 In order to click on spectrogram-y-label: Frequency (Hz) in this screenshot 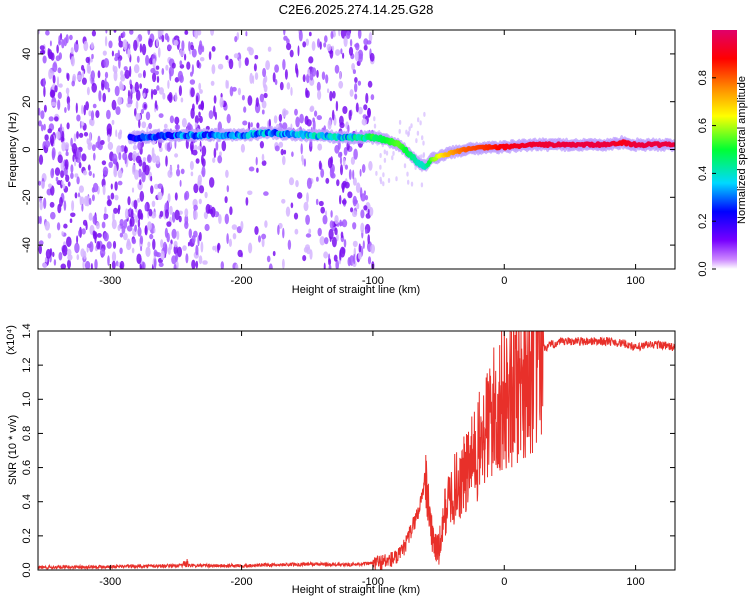, I will do `click(13, 150)`.